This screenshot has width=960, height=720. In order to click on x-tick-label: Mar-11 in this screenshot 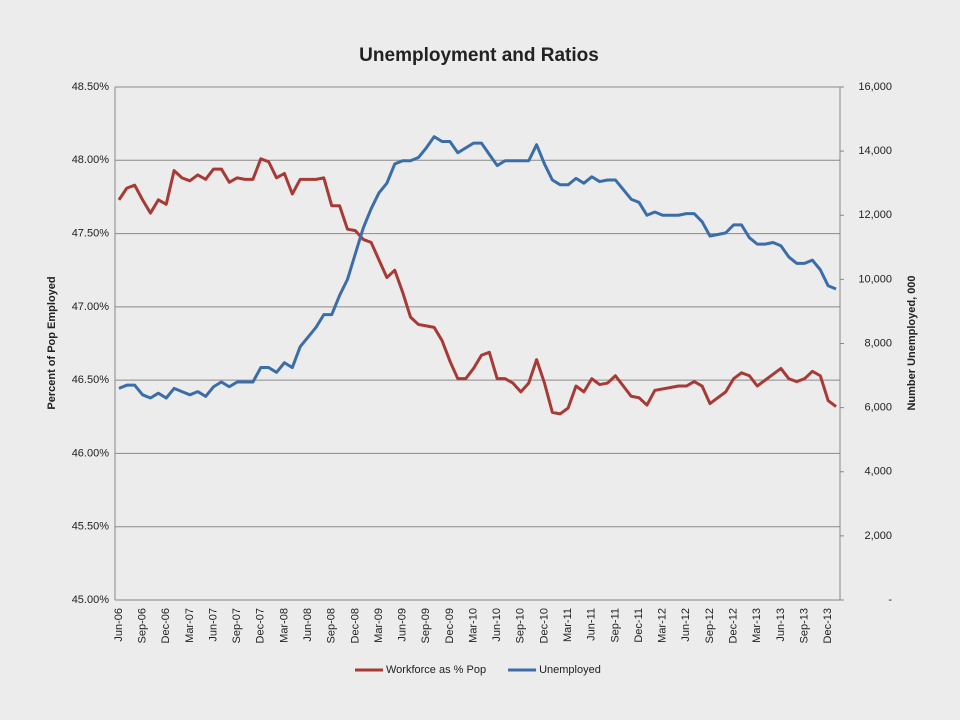, I will do `click(568, 625)`.